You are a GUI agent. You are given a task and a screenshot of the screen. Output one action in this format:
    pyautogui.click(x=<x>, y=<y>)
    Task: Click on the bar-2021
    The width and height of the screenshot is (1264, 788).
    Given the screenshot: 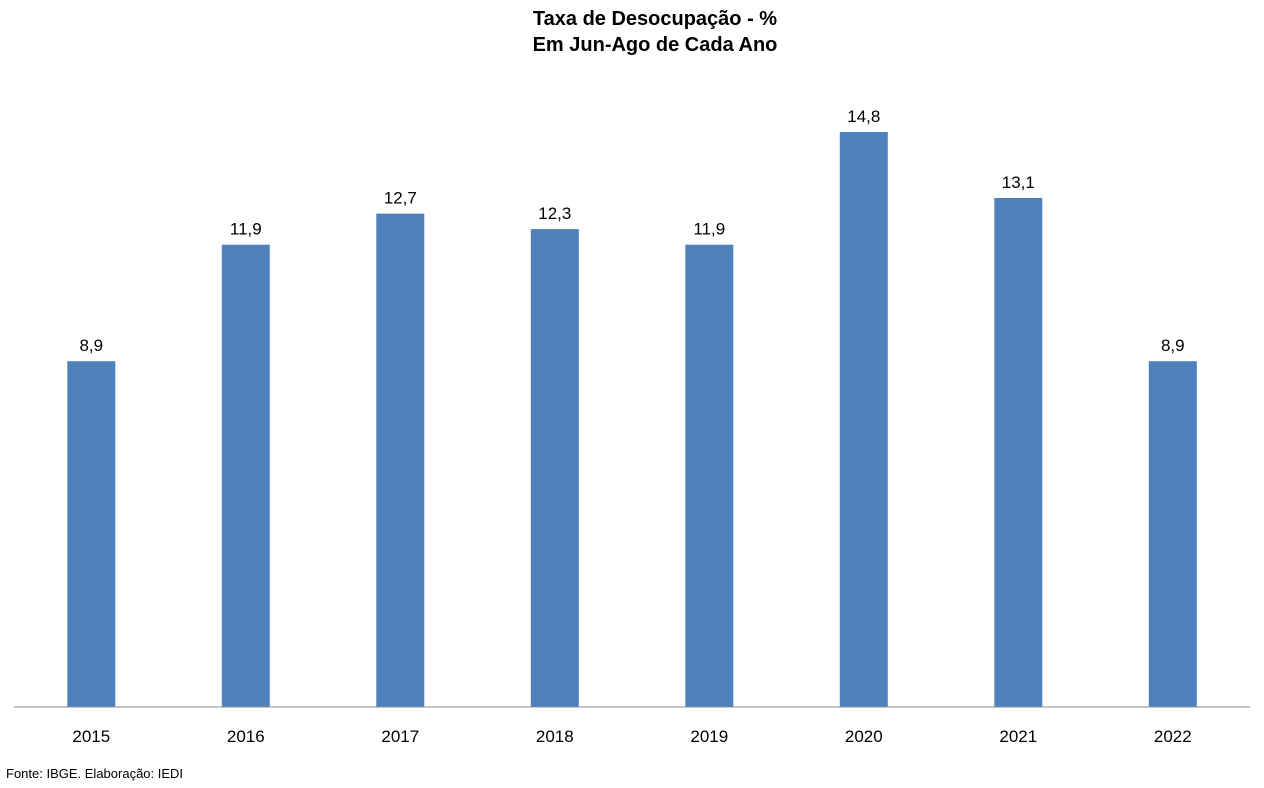 What is the action you would take?
    pyautogui.click(x=1018, y=452)
    